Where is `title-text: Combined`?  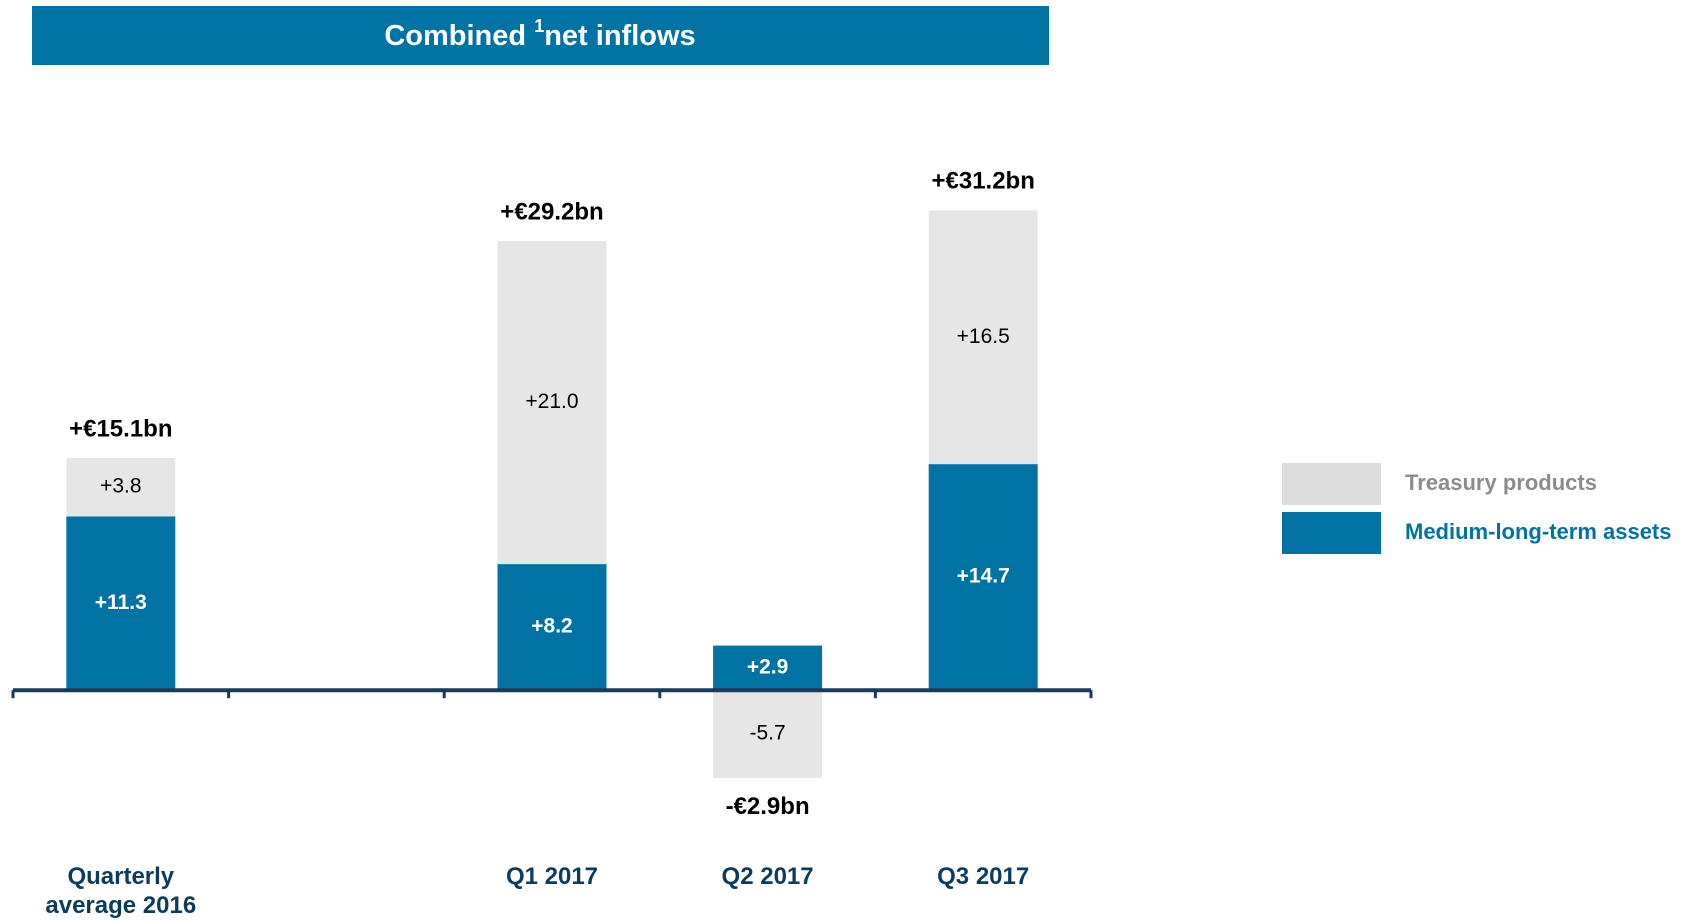 title-text: Combined is located at coordinates (459, 36).